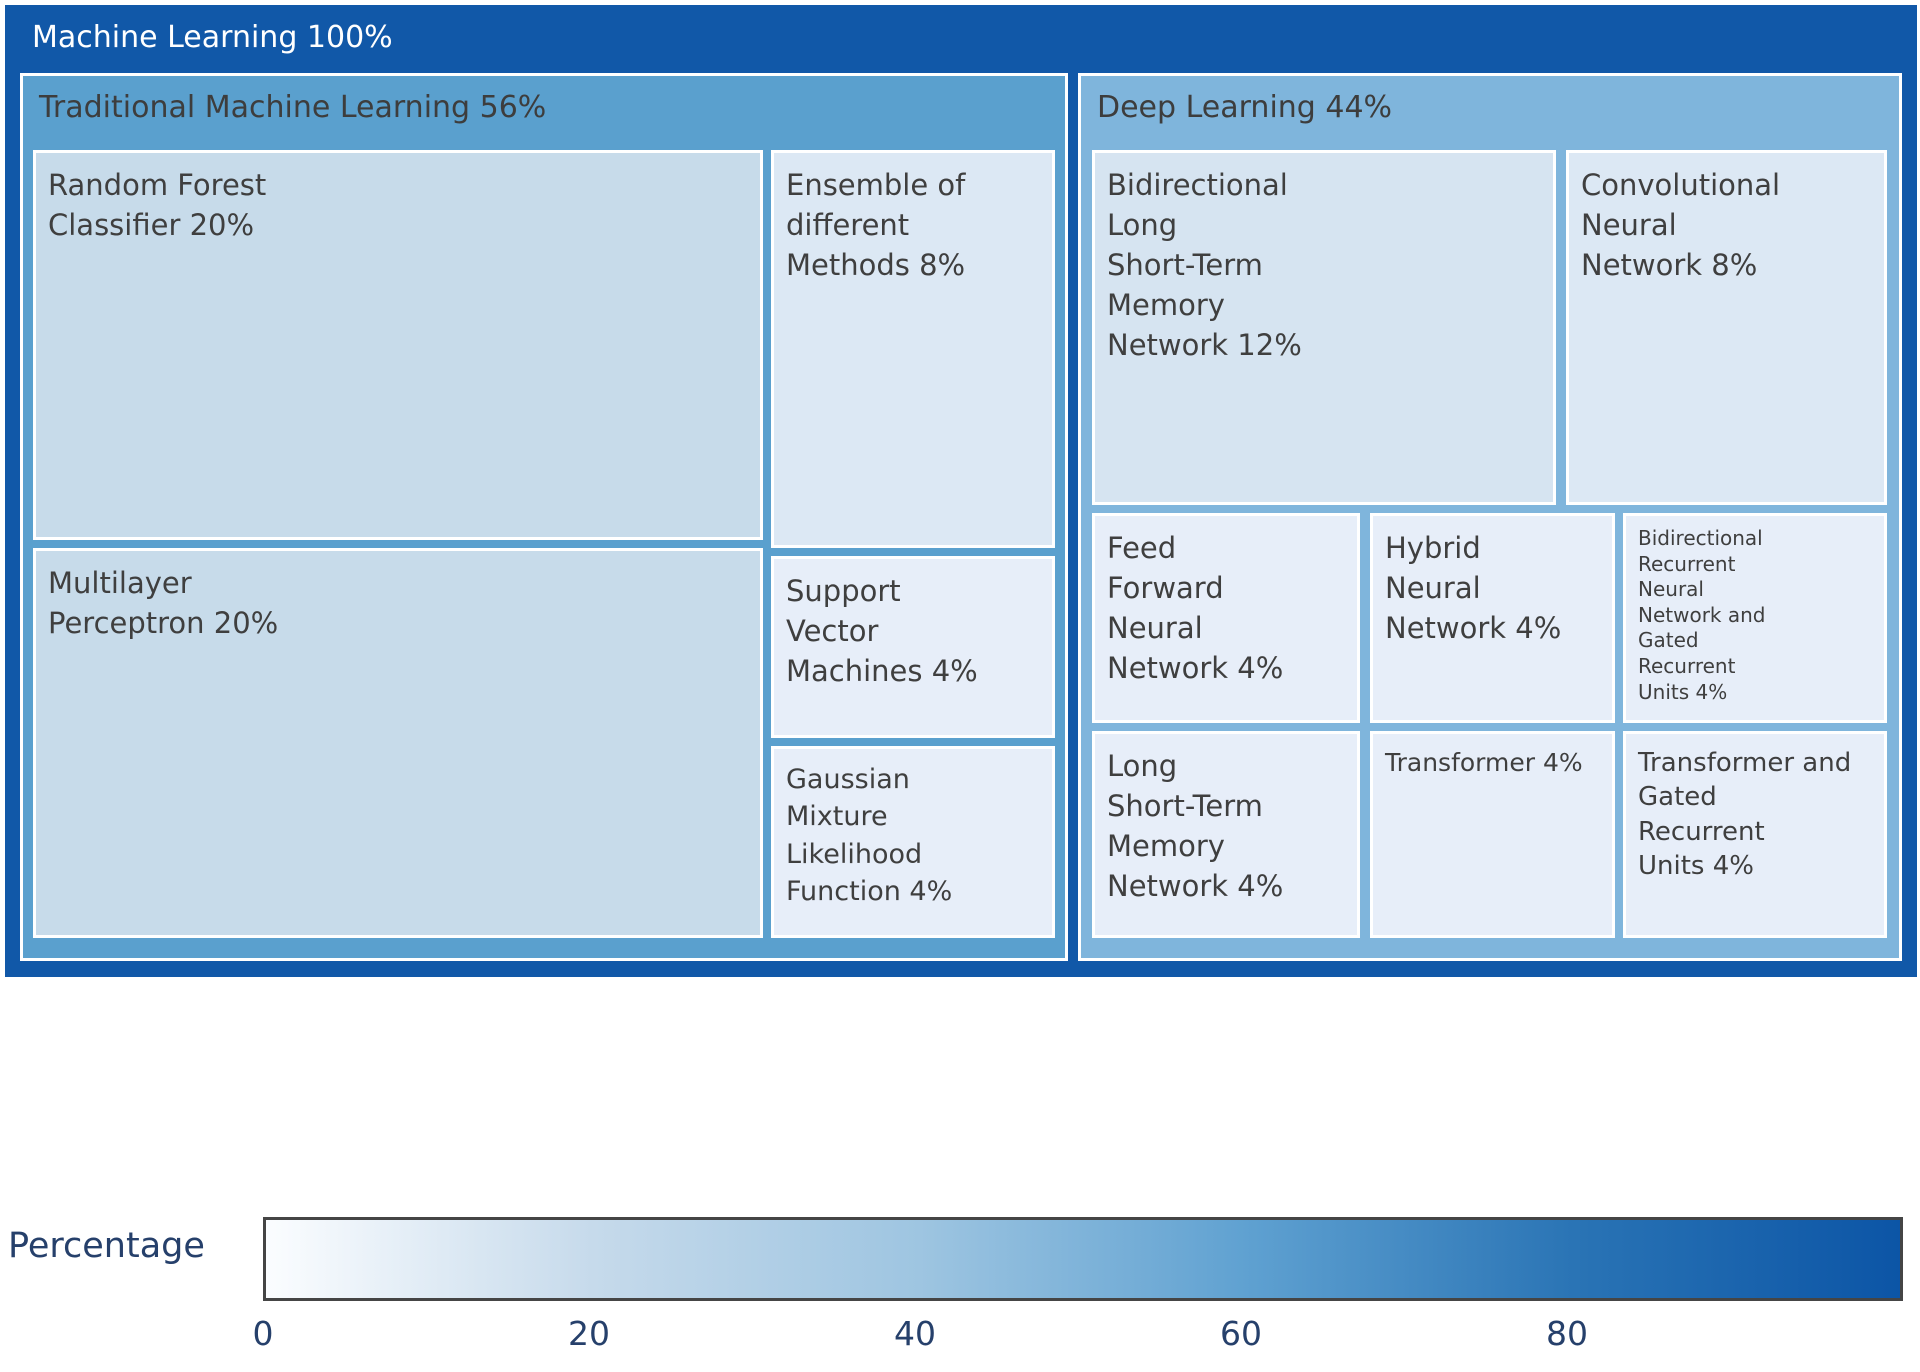 The width and height of the screenshot is (1920, 1372). Describe the element at coordinates (1492, 834) in the screenshot. I see `treemap-cell-transformer: Transformer 4%` at that location.